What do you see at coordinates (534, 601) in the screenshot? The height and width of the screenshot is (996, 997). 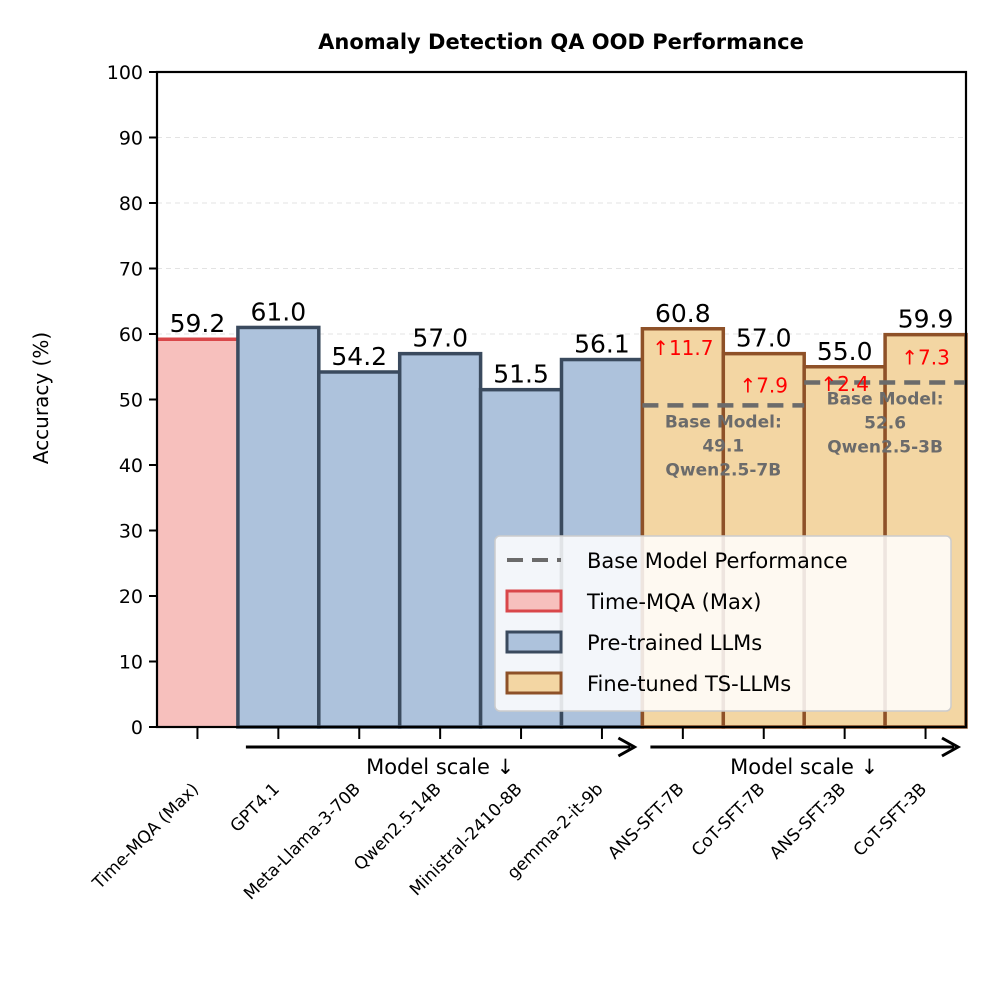 I see `legend-swatch-max` at bounding box center [534, 601].